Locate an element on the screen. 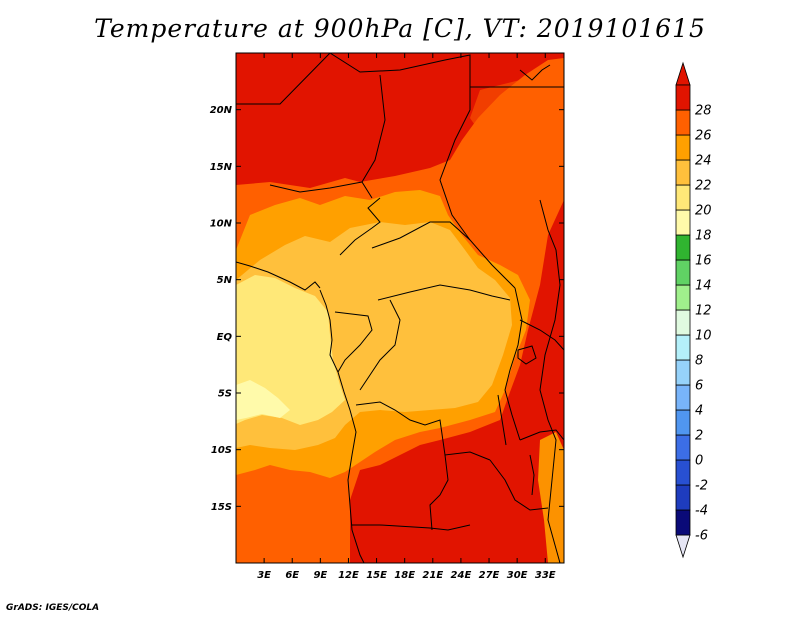 This screenshot has height=618, width=800. colorbar-label: 22 is located at coordinates (703, 186).